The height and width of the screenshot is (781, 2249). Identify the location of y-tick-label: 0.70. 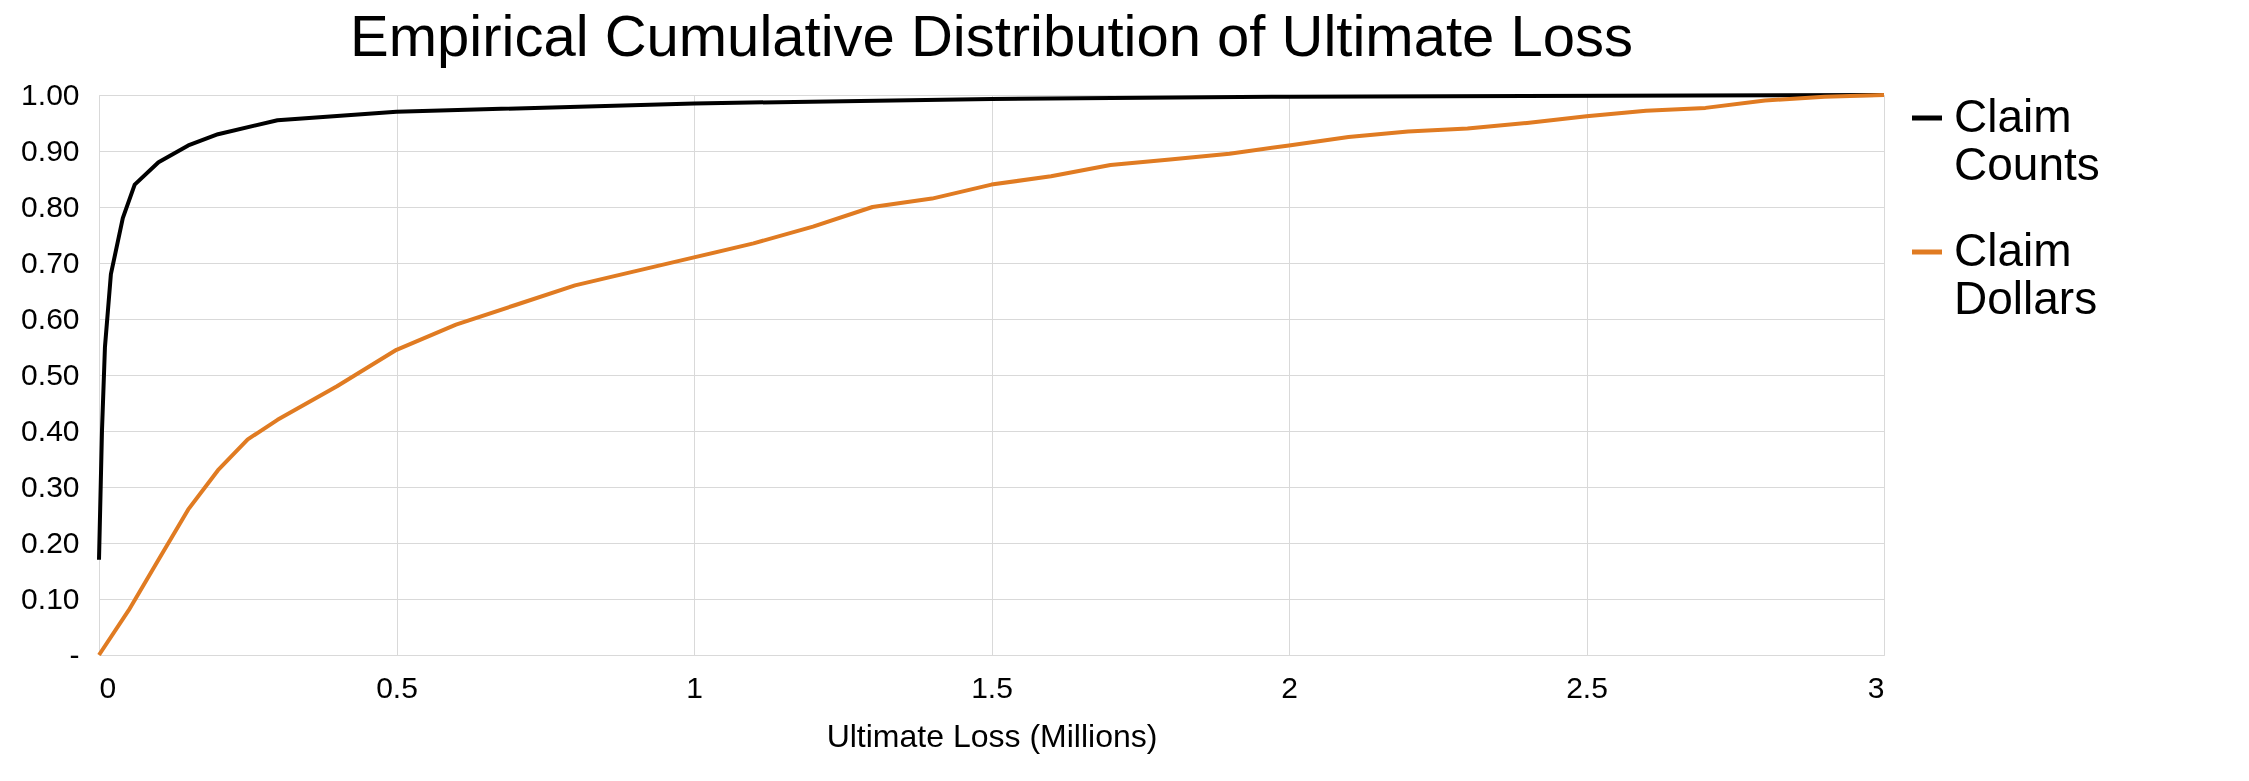
(50, 262).